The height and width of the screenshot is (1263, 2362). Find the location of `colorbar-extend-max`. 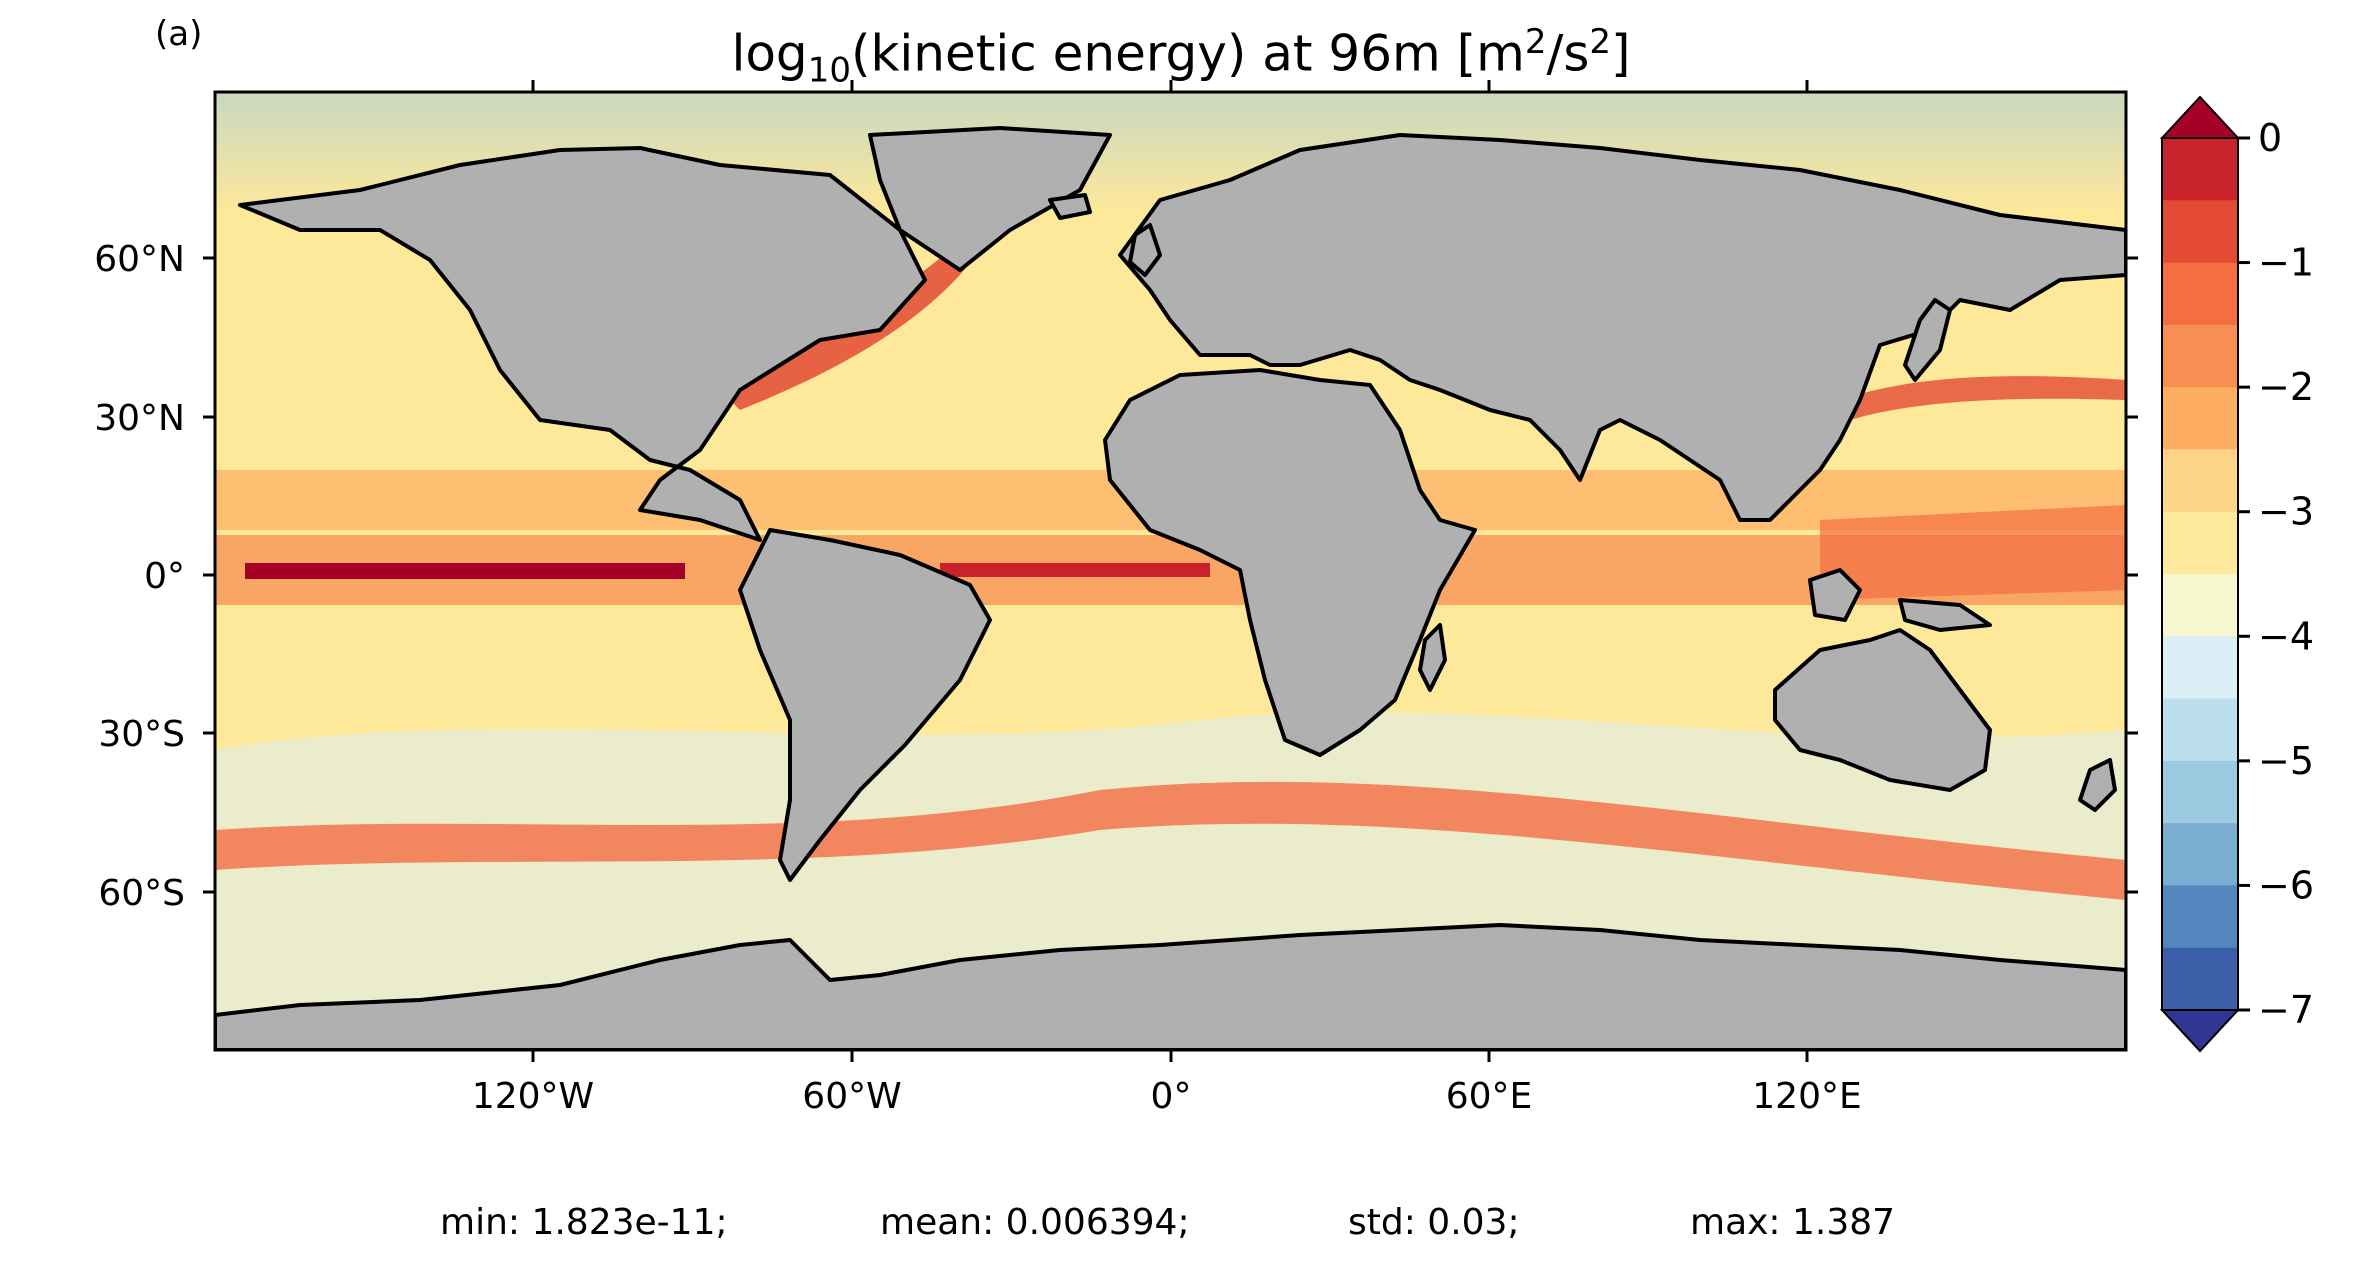

colorbar-extend-max is located at coordinates (2200, 117).